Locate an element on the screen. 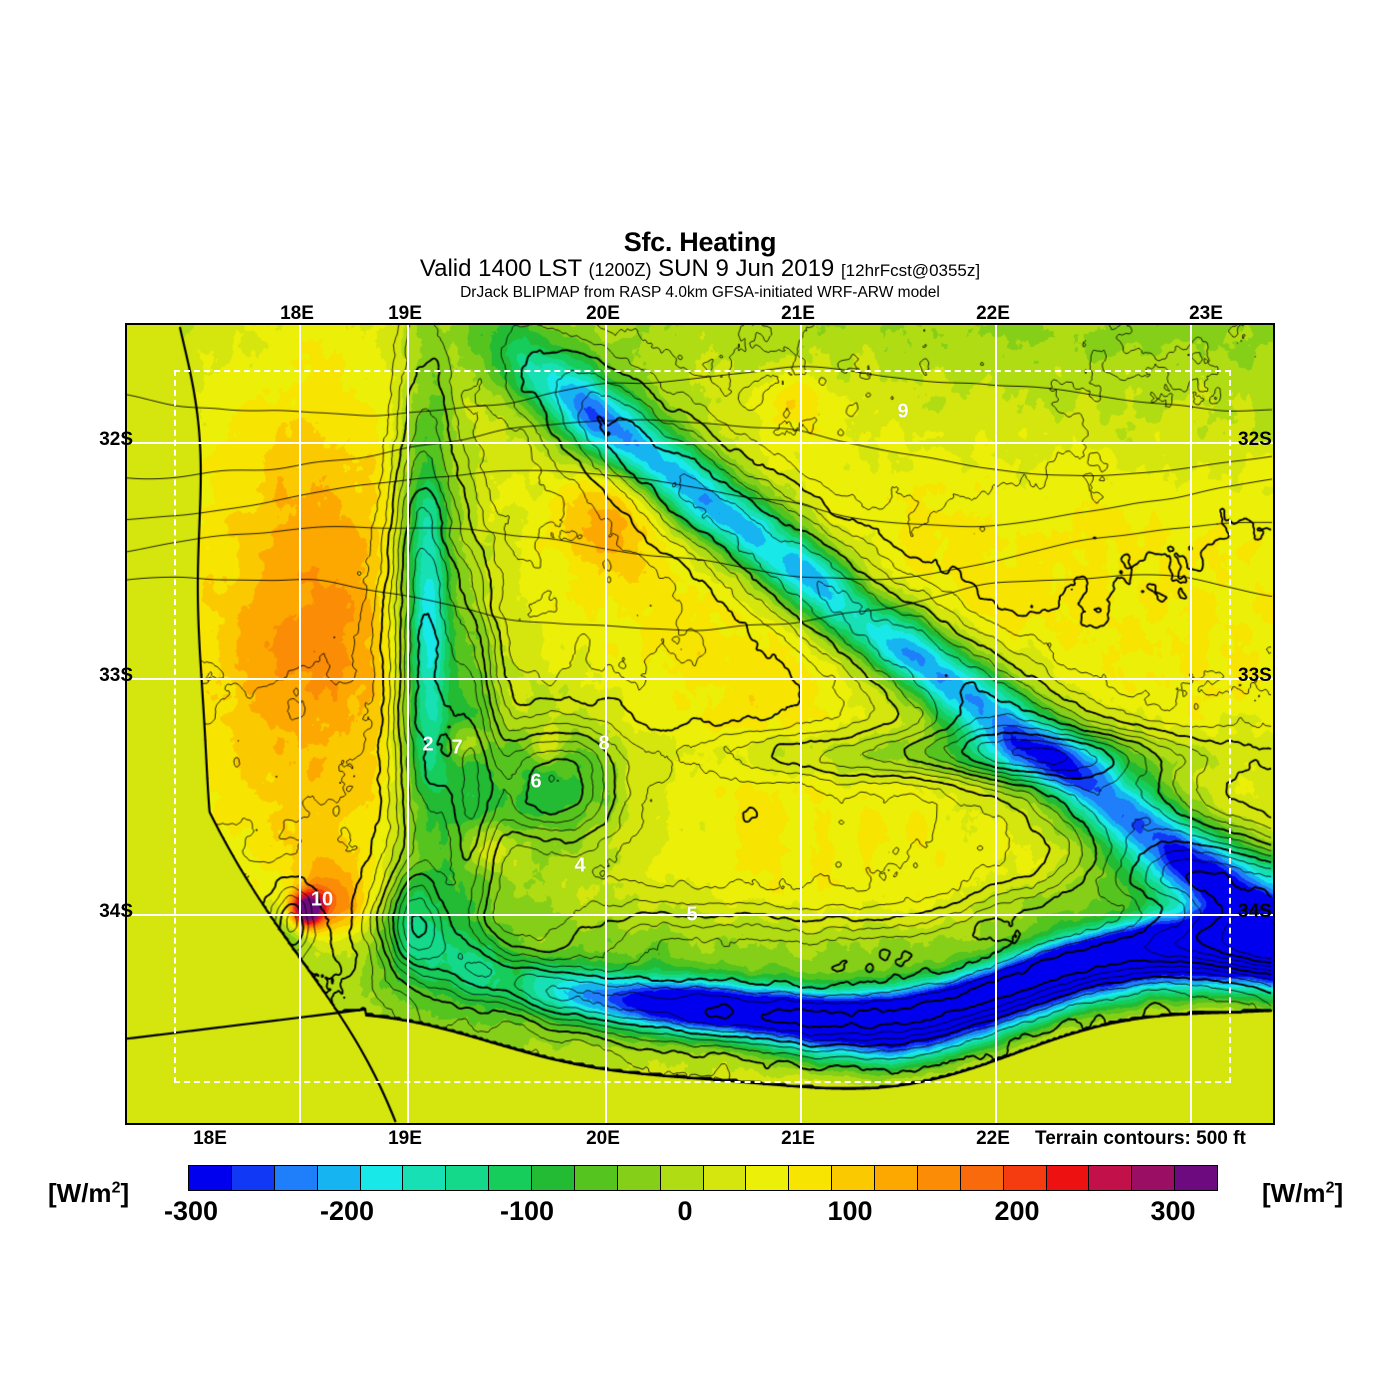 This screenshot has height=1400, width=1400. axis-label-lon-bottom-0: 18E is located at coordinates (210, 1138).